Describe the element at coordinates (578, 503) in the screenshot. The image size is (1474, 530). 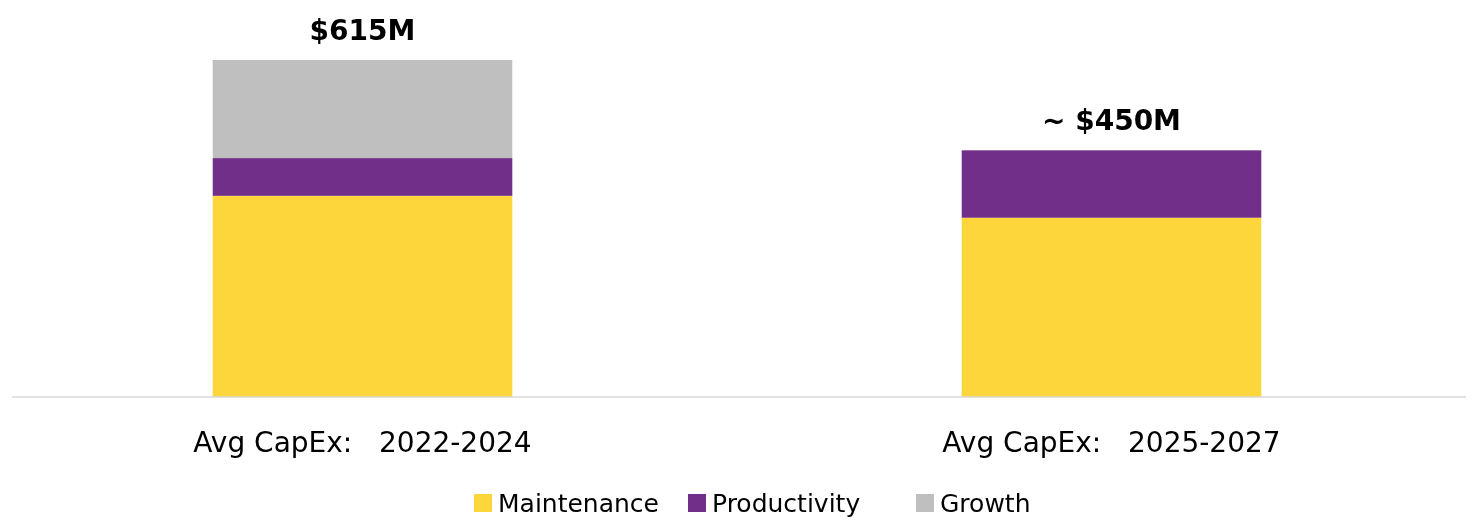
I see `legend-label: Maintenance` at that location.